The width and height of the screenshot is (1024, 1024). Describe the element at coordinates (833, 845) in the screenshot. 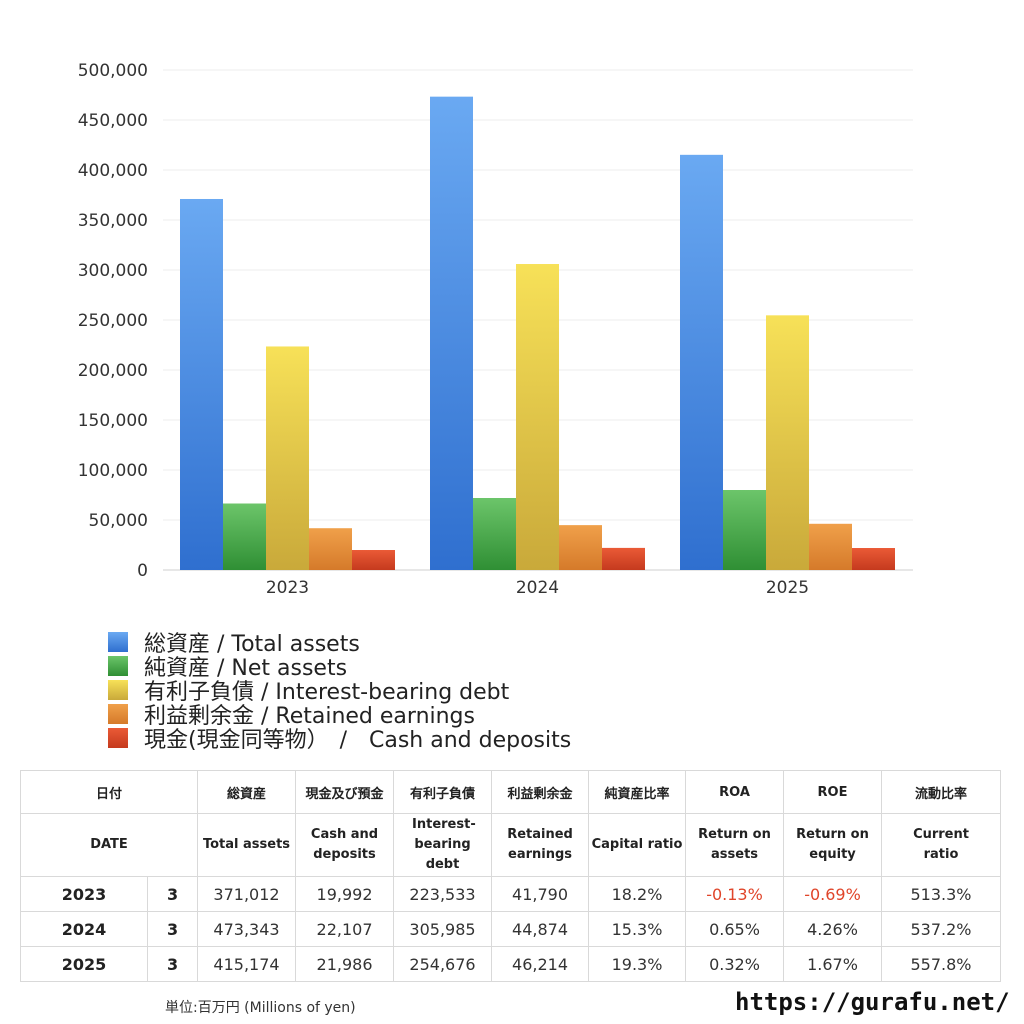

I see `header-roe-en: Return on equity` at that location.